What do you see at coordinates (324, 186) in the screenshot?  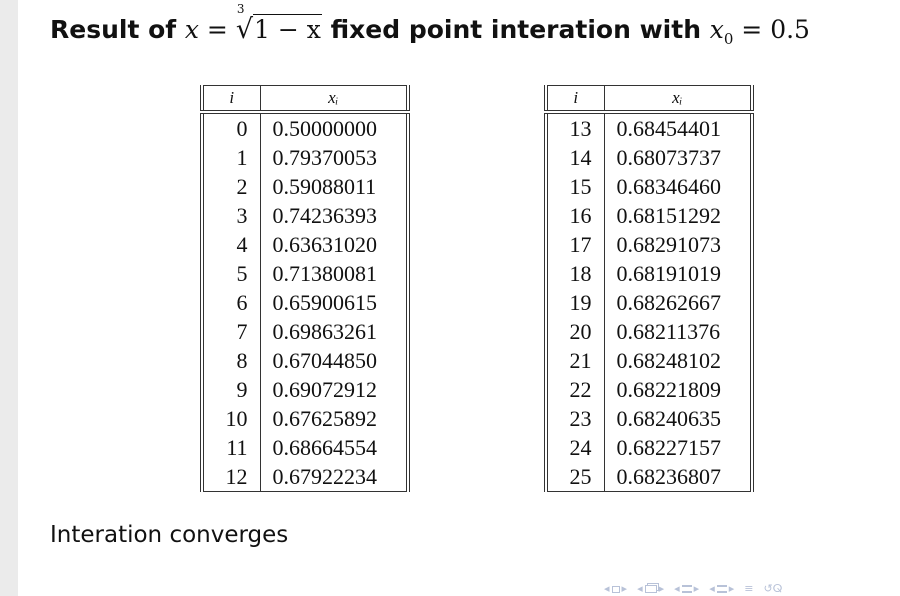 I see `cell-iterate-value: 0.59088011` at bounding box center [324, 186].